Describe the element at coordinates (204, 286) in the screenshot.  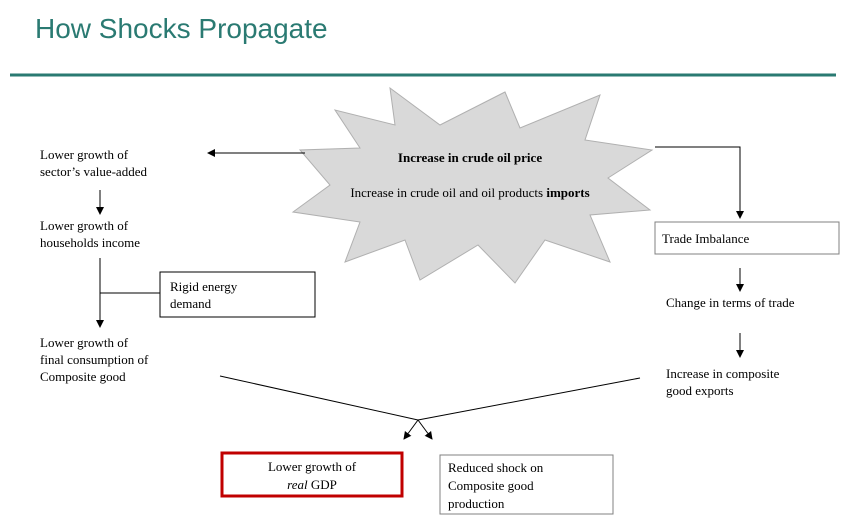
I see `rigid-line: Rigid energy` at that location.